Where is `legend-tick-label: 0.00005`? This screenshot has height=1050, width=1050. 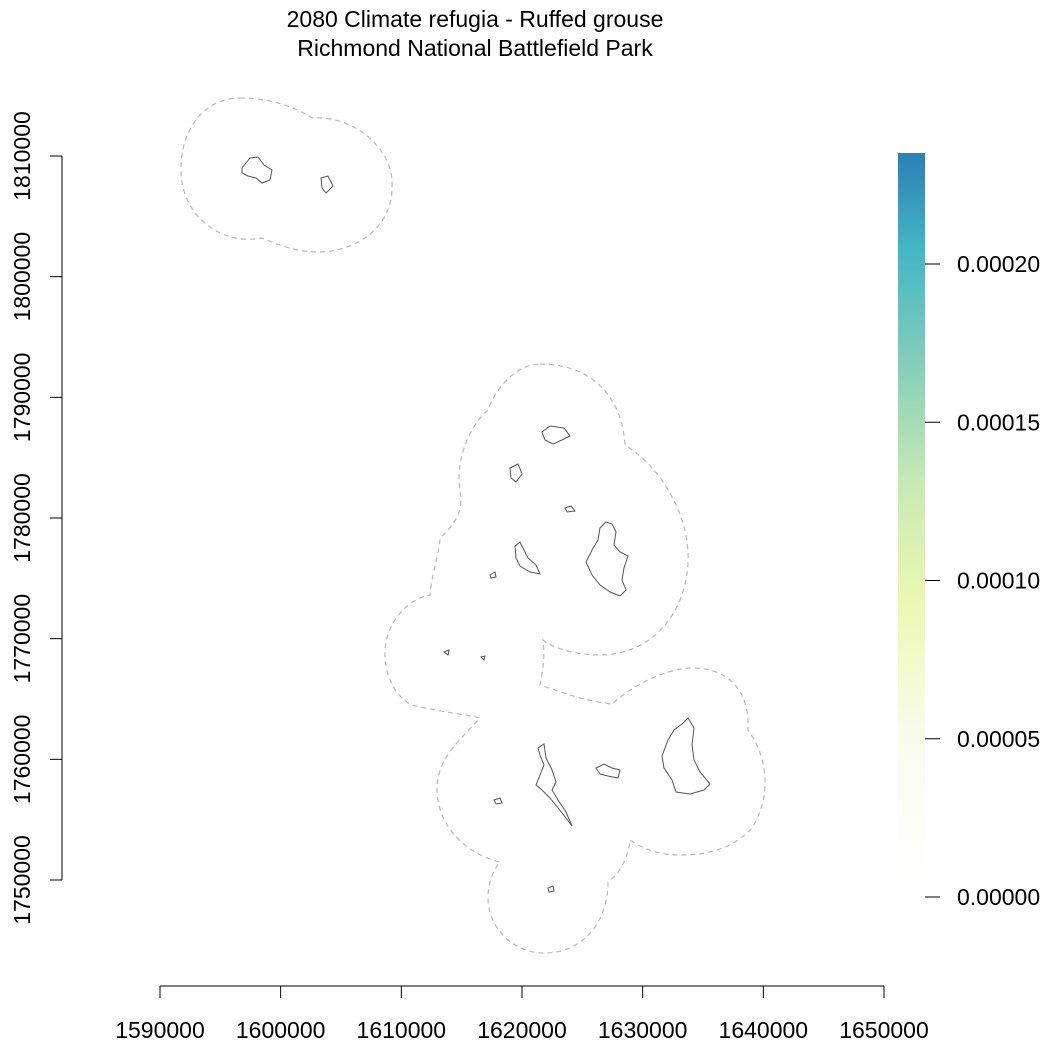 legend-tick-label: 0.00005 is located at coordinates (998, 739).